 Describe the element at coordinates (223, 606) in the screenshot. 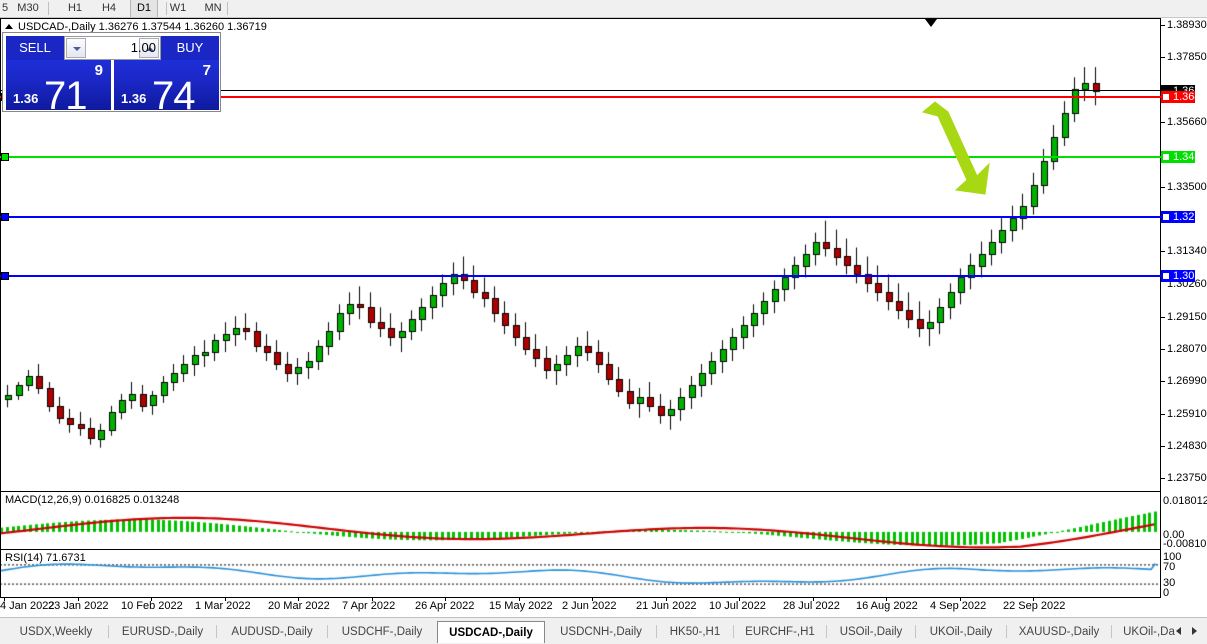

I see `date-tick-label: 1 Mar 2022` at that location.